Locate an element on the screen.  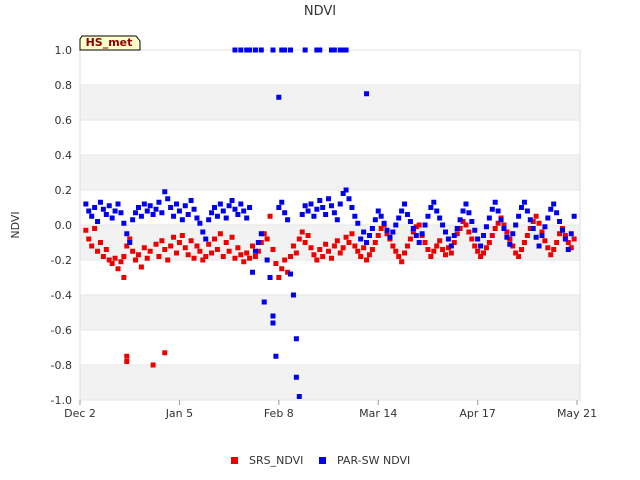
y-tick-label: -0.6 is located at coordinates (61, 330).